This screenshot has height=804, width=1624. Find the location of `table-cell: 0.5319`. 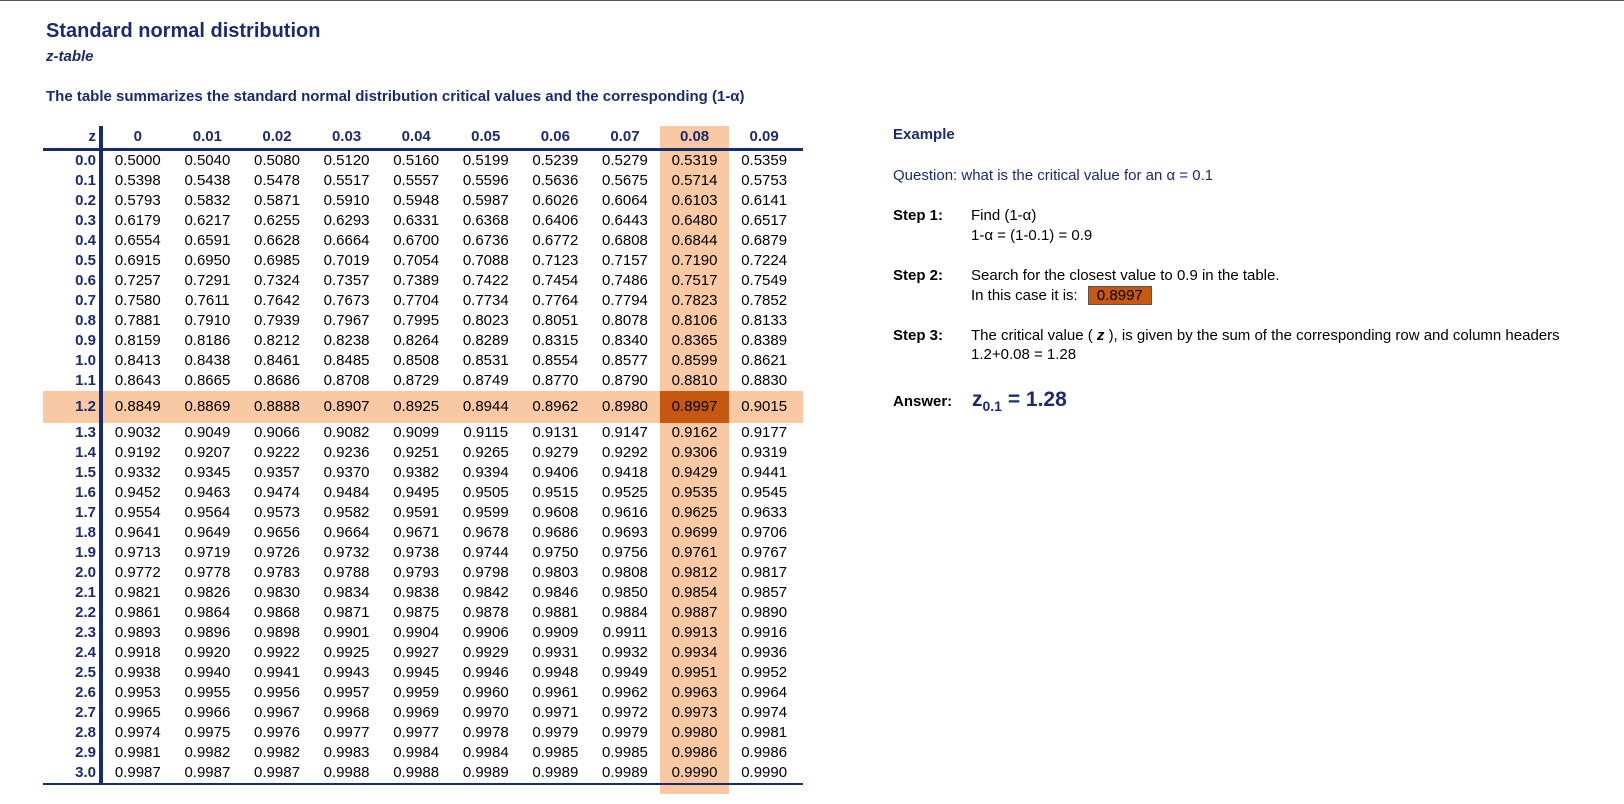

table-cell: 0.5319 is located at coordinates (694, 160).